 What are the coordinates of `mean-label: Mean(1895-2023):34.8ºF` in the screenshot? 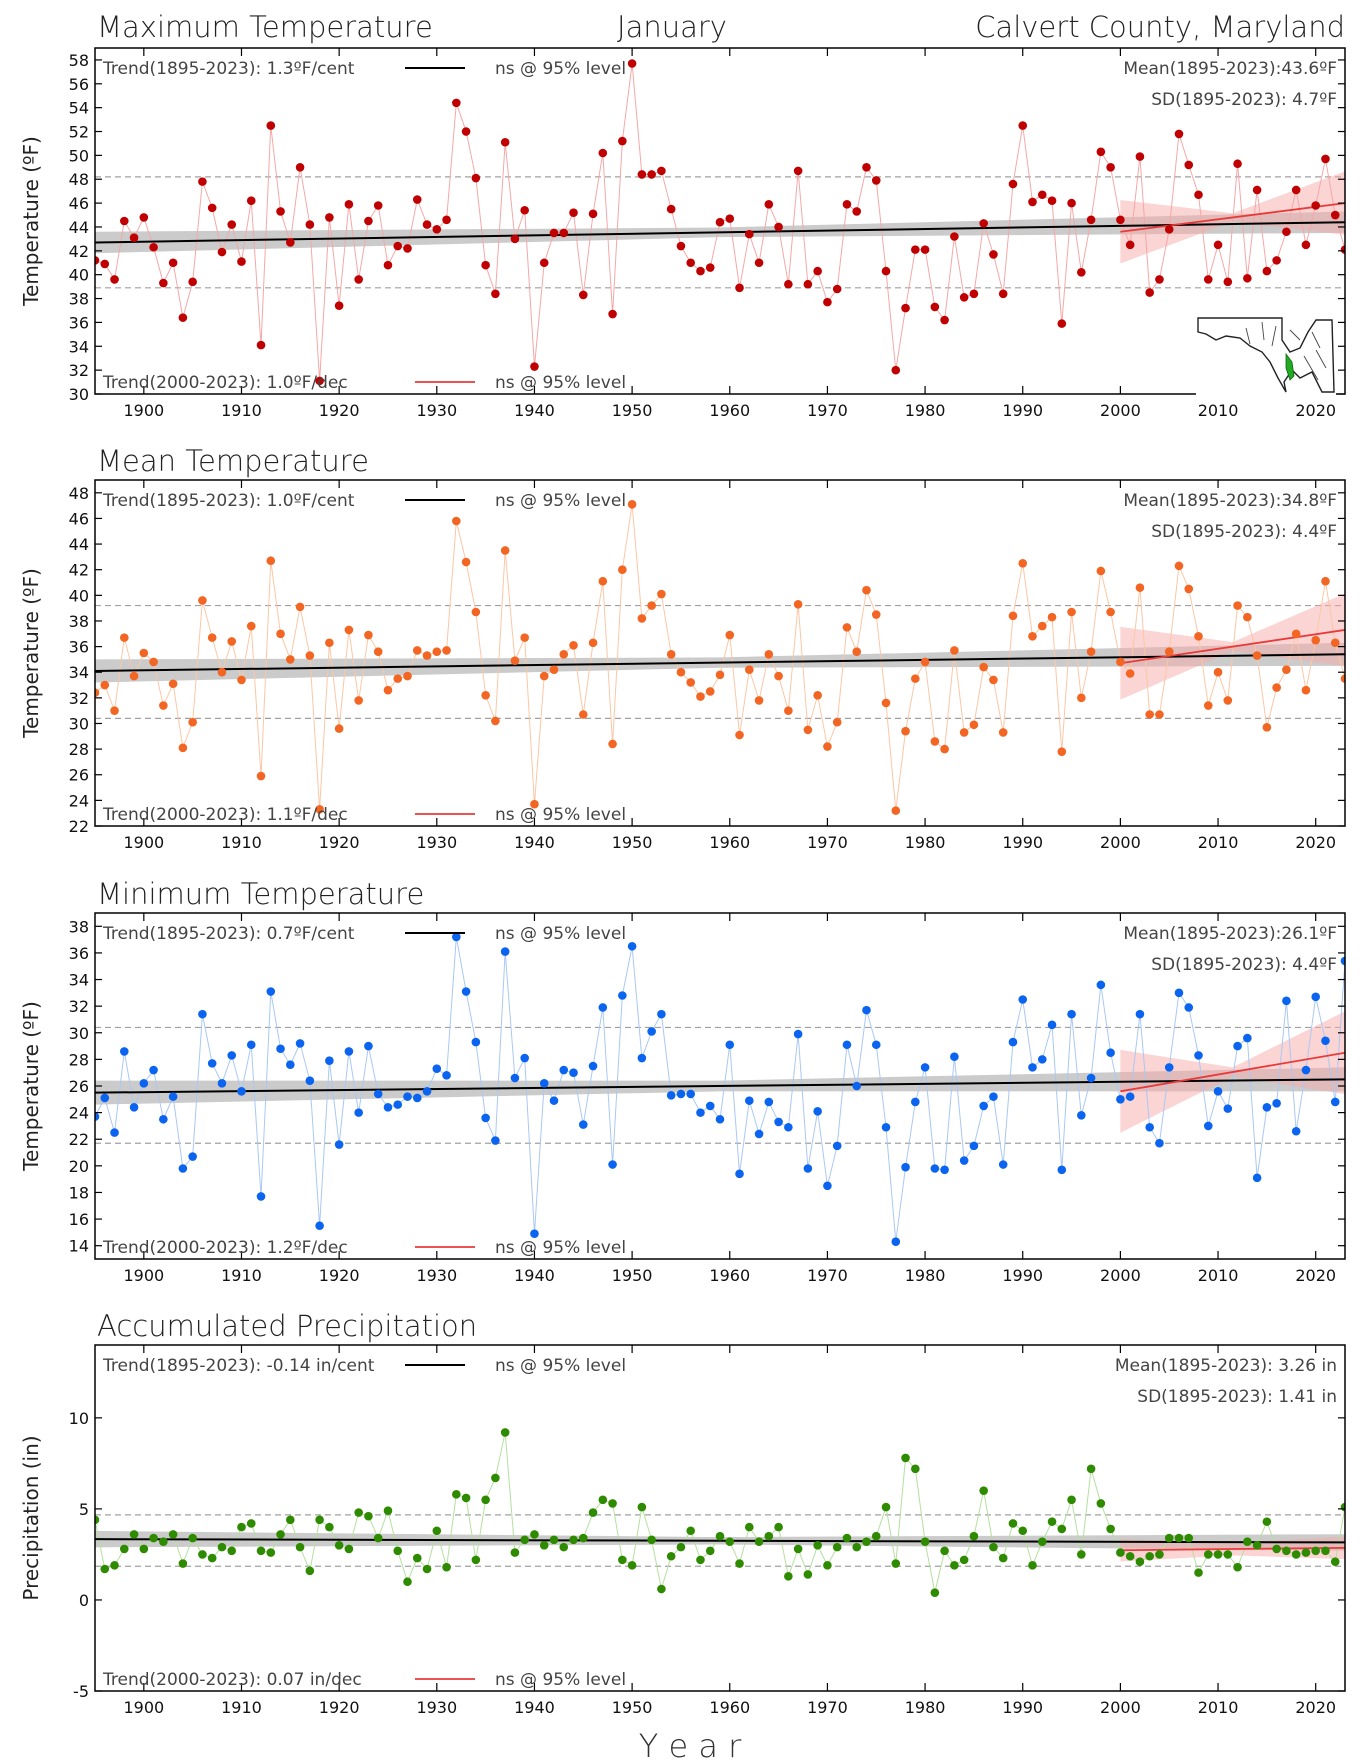 It's located at (1230, 501).